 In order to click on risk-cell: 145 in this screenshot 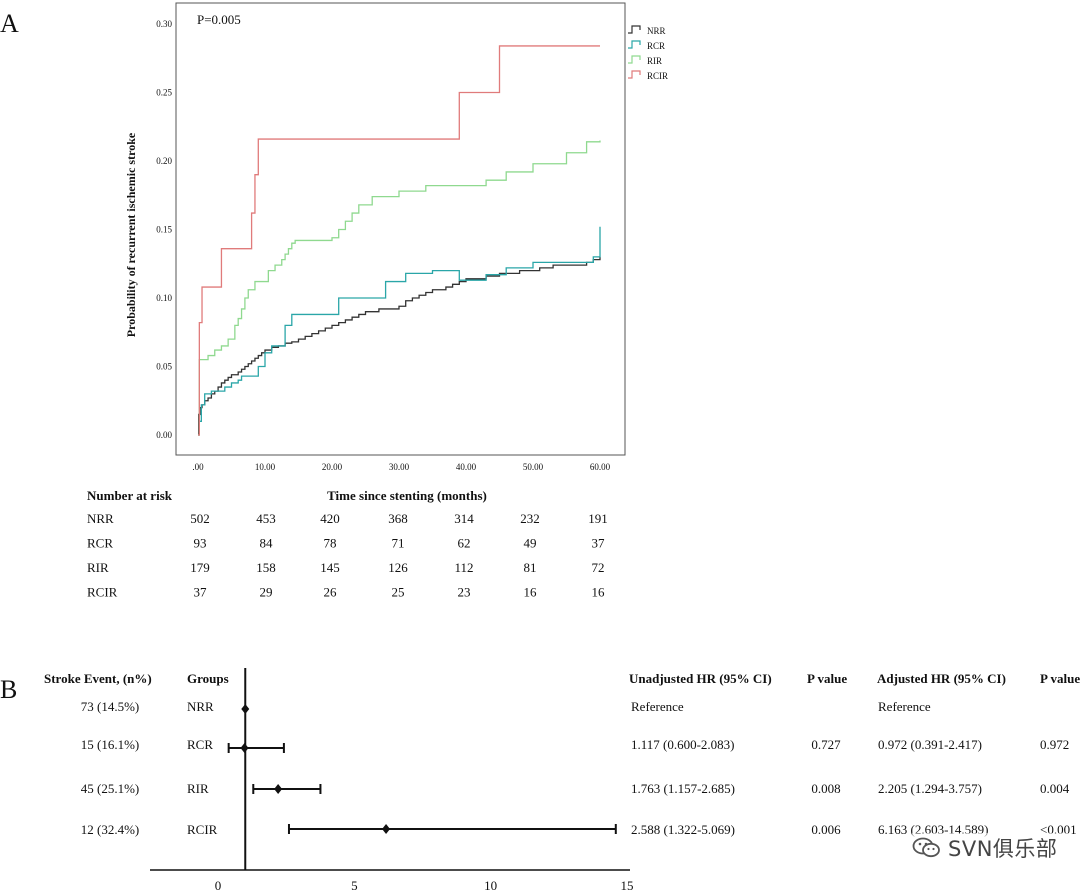, I will do `click(330, 567)`.